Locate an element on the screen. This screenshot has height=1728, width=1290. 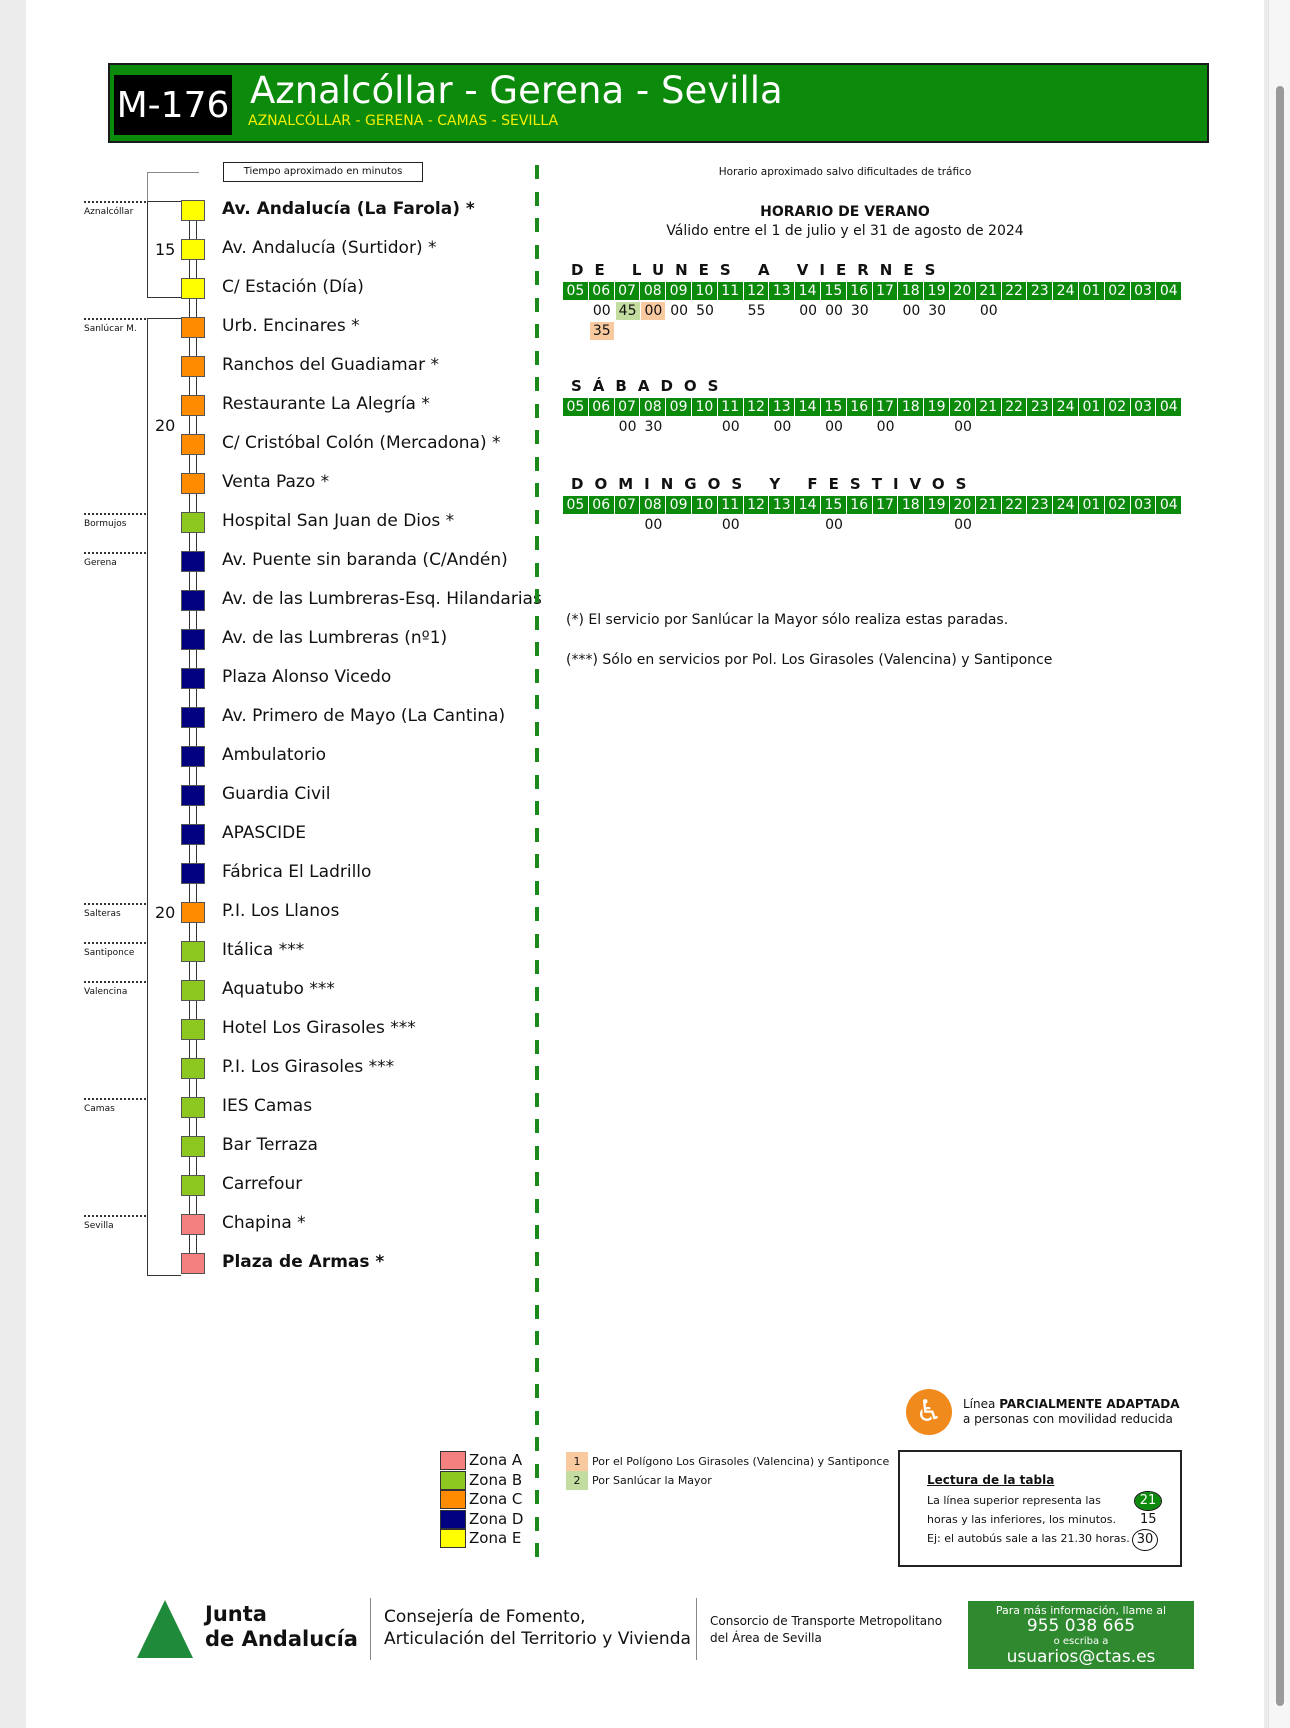
hour-cell: 01 is located at coordinates (1092, 291).